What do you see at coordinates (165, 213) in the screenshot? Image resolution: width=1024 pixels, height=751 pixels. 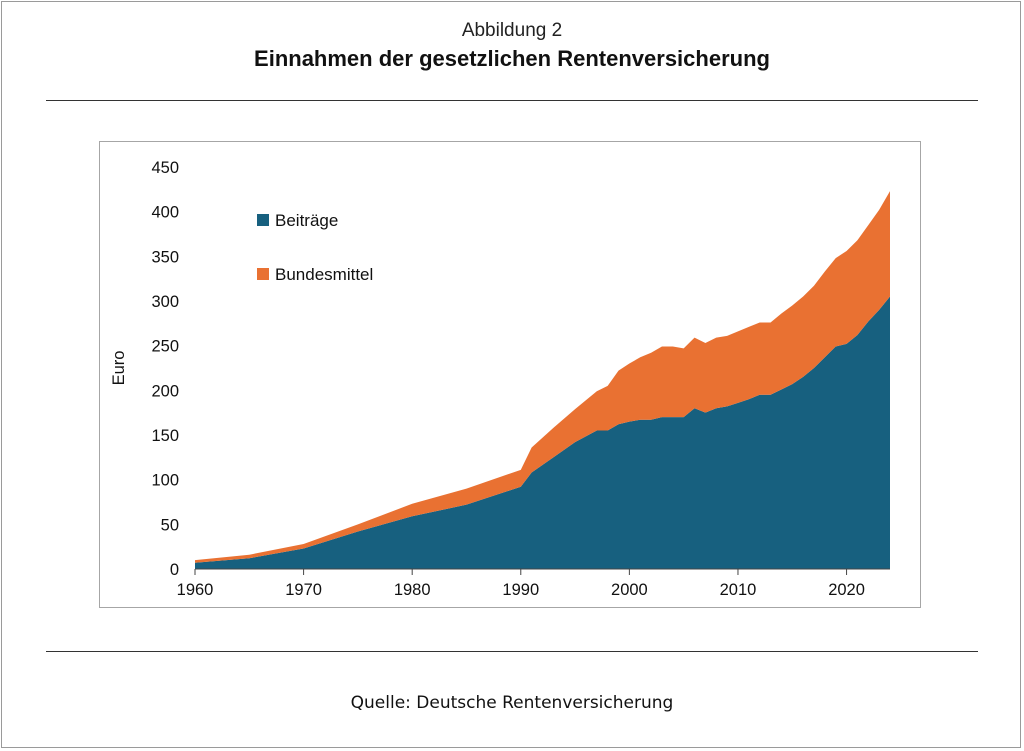 I see `y-tick-label: 400` at bounding box center [165, 213].